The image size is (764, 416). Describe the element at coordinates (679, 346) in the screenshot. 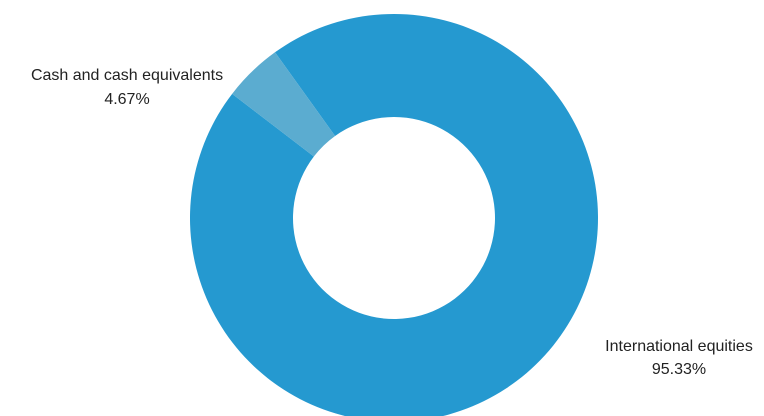

I see `slice-label-international-name: International equities` at that location.